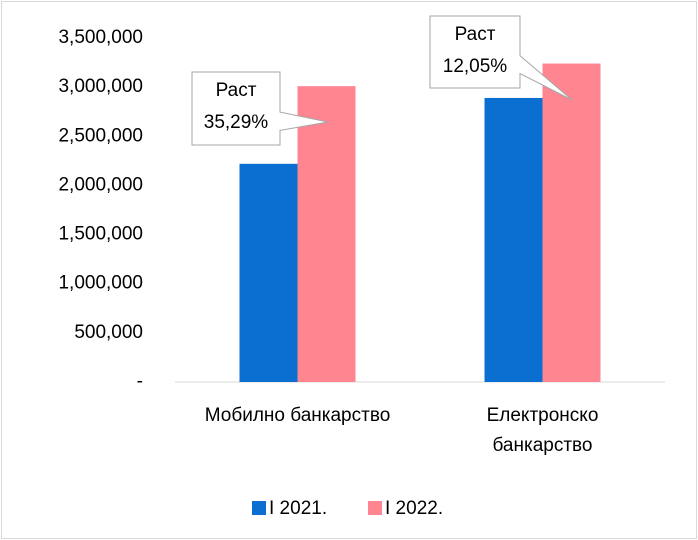 Image resolution: width=698 pixels, height=540 pixels. I want to click on y-tick-label: 3,500,000, so click(100, 37).